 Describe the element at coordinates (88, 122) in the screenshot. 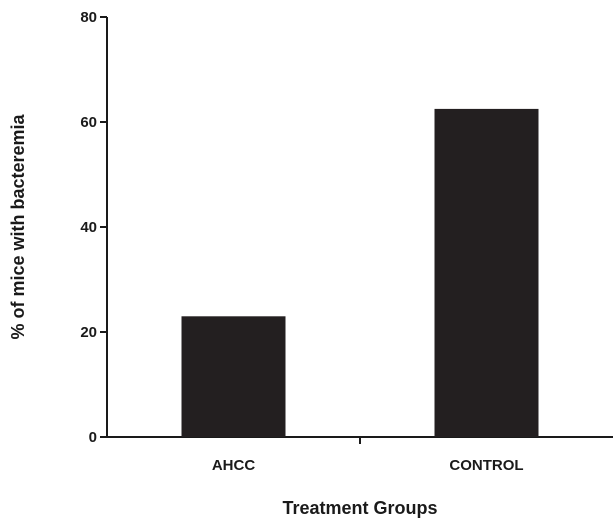

I see `y-tick-label: 60` at that location.